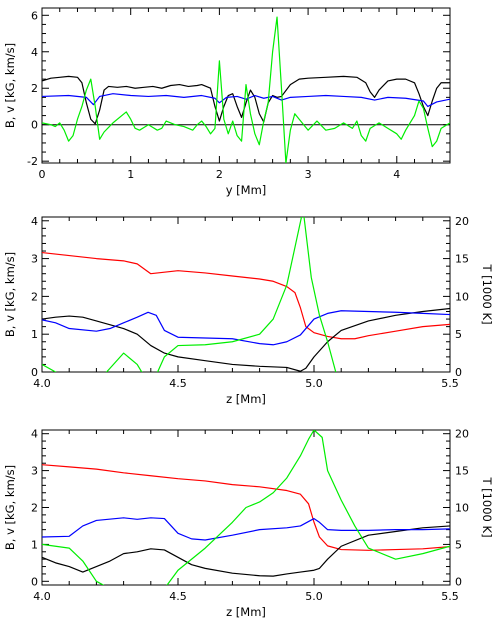 Image resolution: width=492 pixels, height=629 pixels. What do you see at coordinates (246, 190) in the screenshot?
I see `x-axis-label: y [Mm]` at bounding box center [246, 190].